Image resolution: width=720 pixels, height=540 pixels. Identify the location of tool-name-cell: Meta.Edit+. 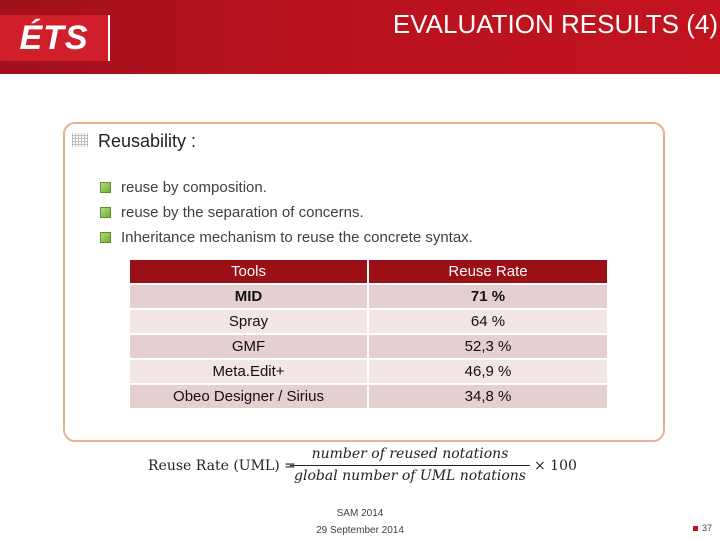
(248, 371).